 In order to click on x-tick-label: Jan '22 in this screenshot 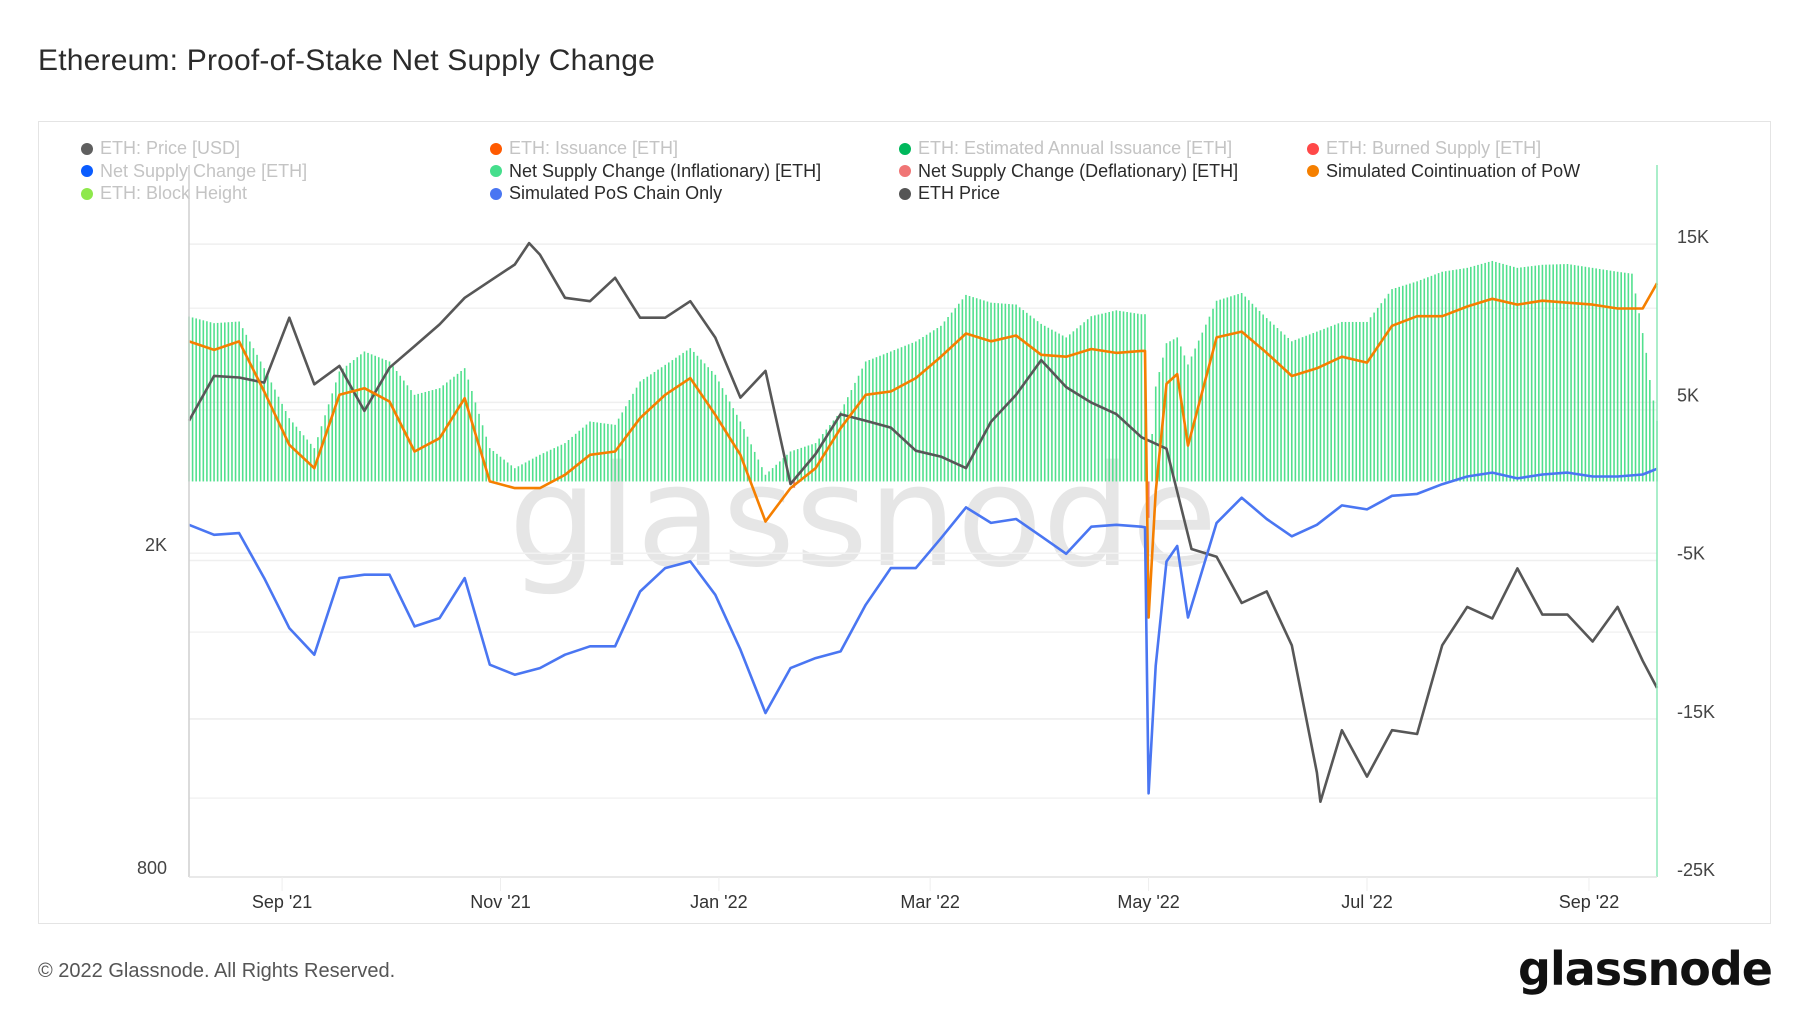, I will do `click(718, 902)`.